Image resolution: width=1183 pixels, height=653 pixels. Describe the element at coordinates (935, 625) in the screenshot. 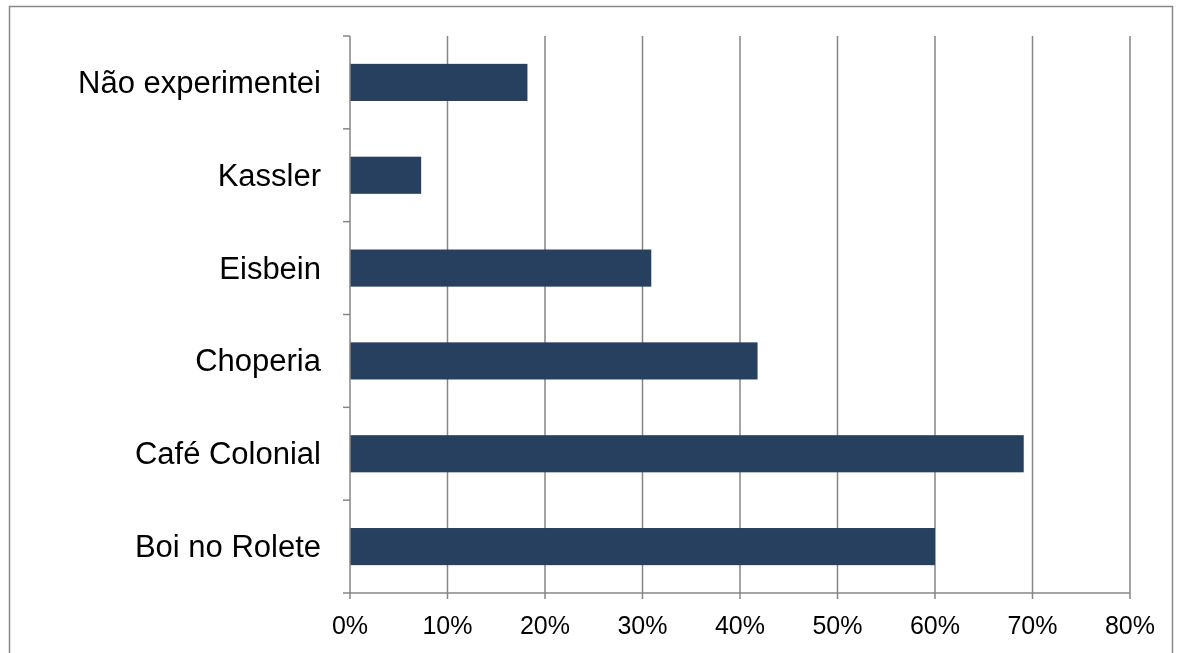

I see `x-tick-label: 60%` at that location.